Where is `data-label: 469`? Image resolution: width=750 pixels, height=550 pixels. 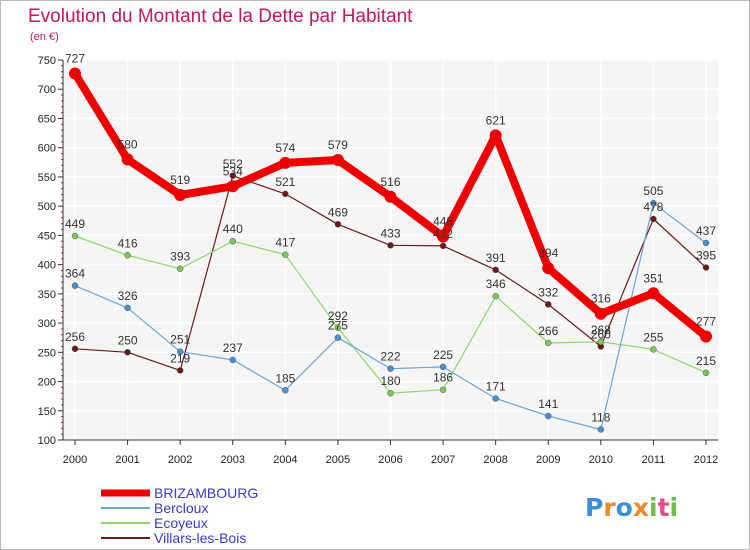
data-label: 469 is located at coordinates (338, 212).